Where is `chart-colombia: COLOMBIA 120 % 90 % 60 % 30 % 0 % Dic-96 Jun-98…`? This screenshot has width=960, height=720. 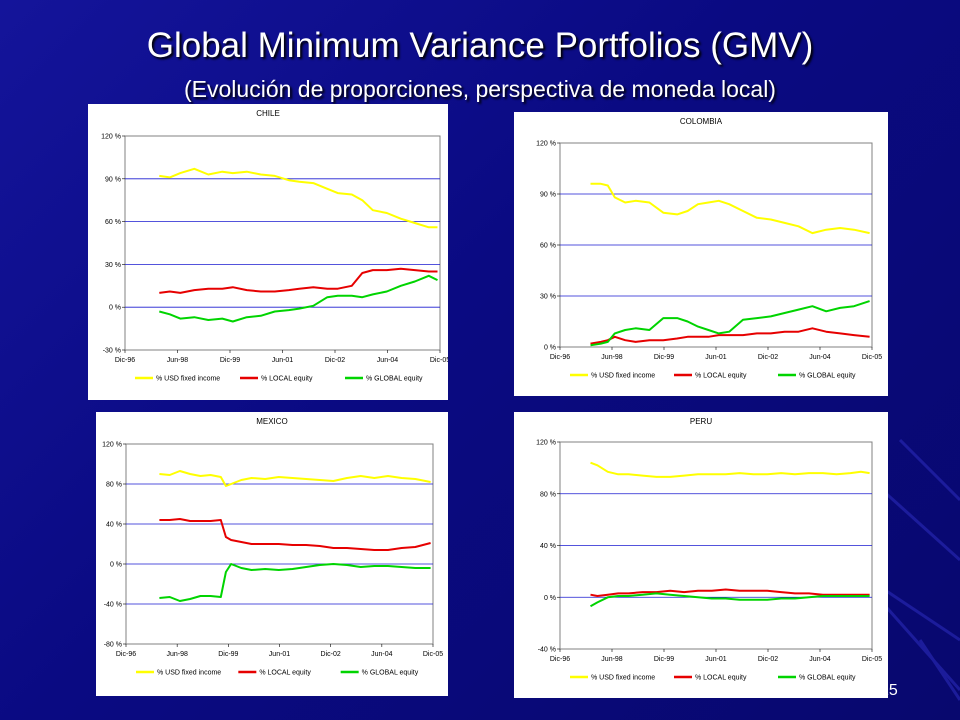 chart-colombia: COLOMBIA 120 % 90 % 60 % 30 % 0 % Dic-96 Jun-98… is located at coordinates (709, 248).